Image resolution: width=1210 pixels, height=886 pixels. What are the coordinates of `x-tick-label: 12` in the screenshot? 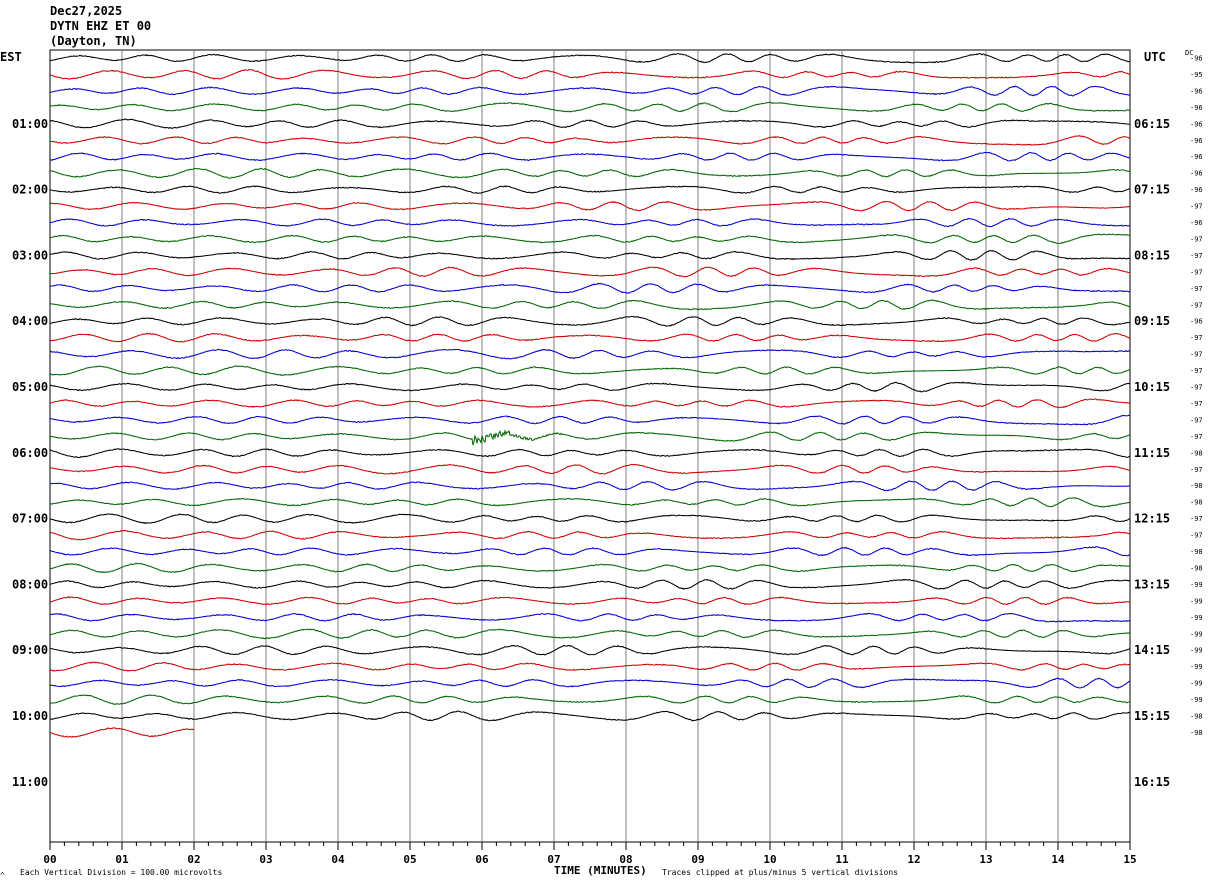 It's located at (913, 859).